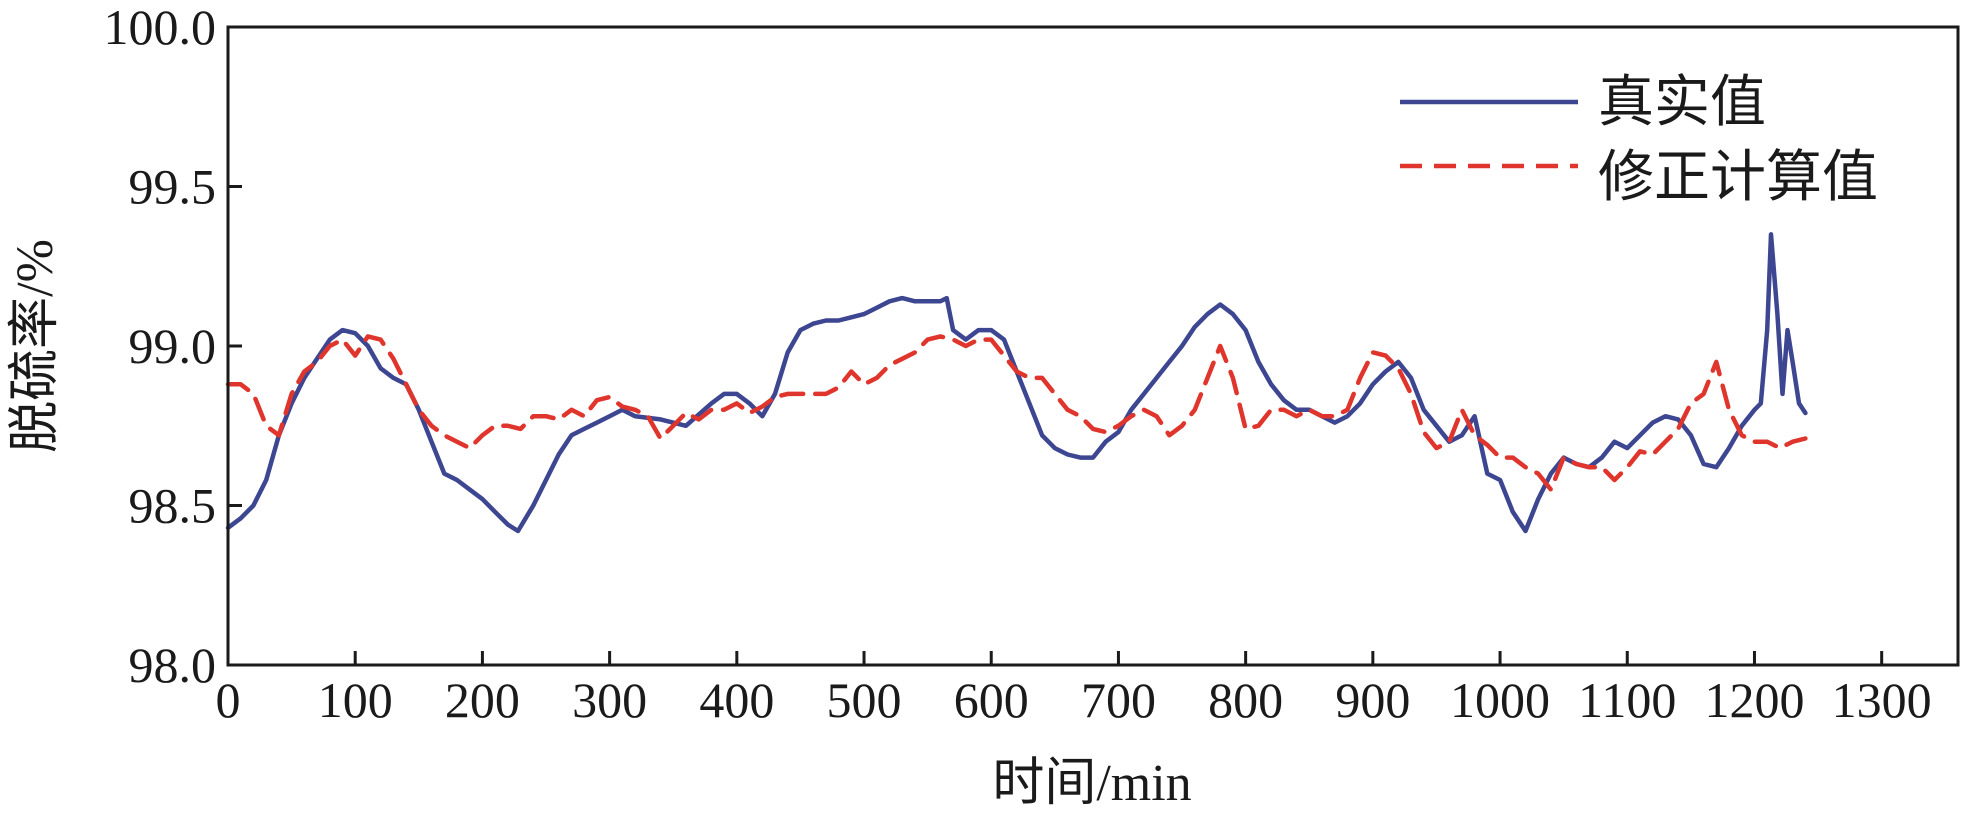  Describe the element at coordinates (1738, 178) in the screenshot. I see `legend-label-corrected: 修正计算值` at that location.